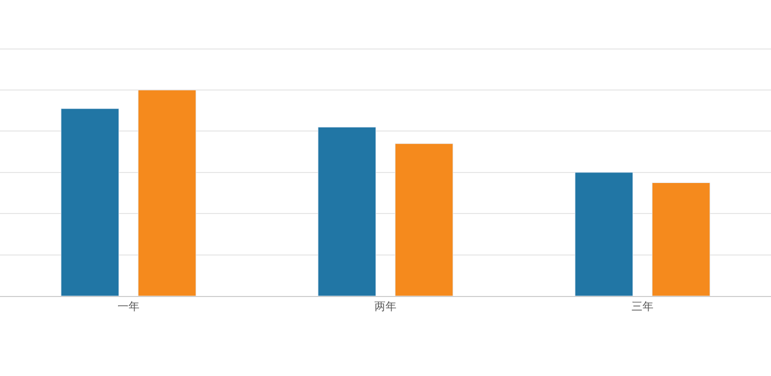 The width and height of the screenshot is (771, 376). Describe the element at coordinates (643, 307) in the screenshot. I see `x-tick-label: 三年` at that location.